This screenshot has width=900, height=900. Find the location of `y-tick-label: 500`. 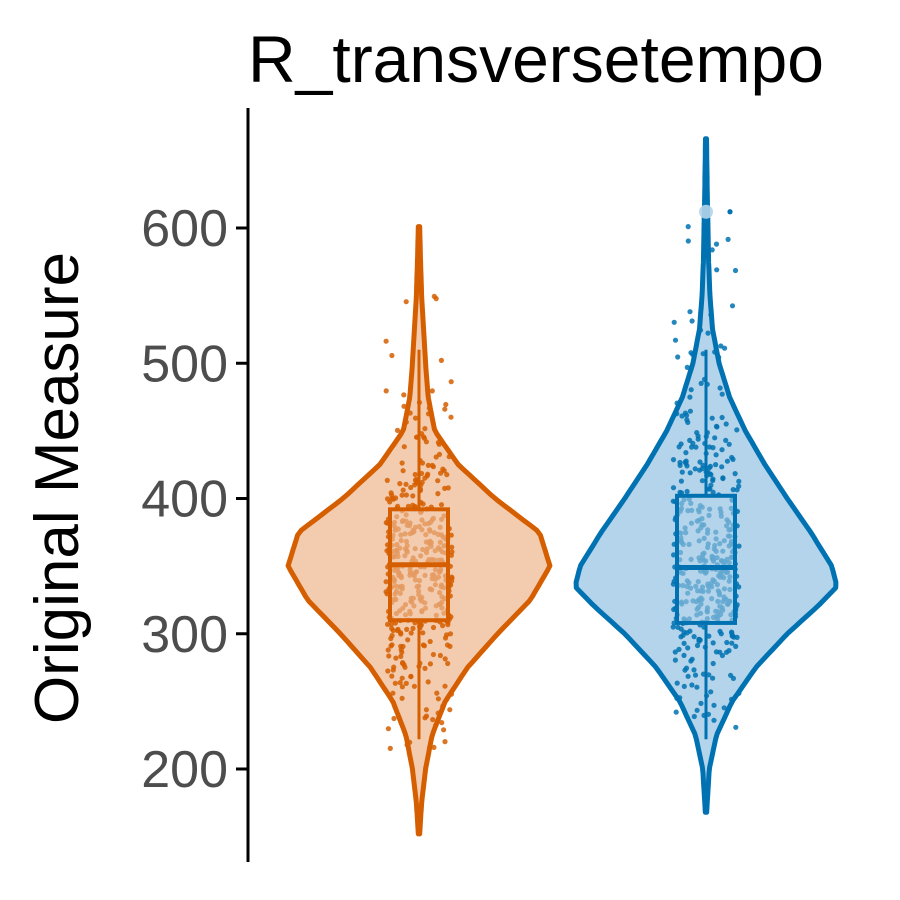

y-tick-label: 500 is located at coordinates (184, 364).